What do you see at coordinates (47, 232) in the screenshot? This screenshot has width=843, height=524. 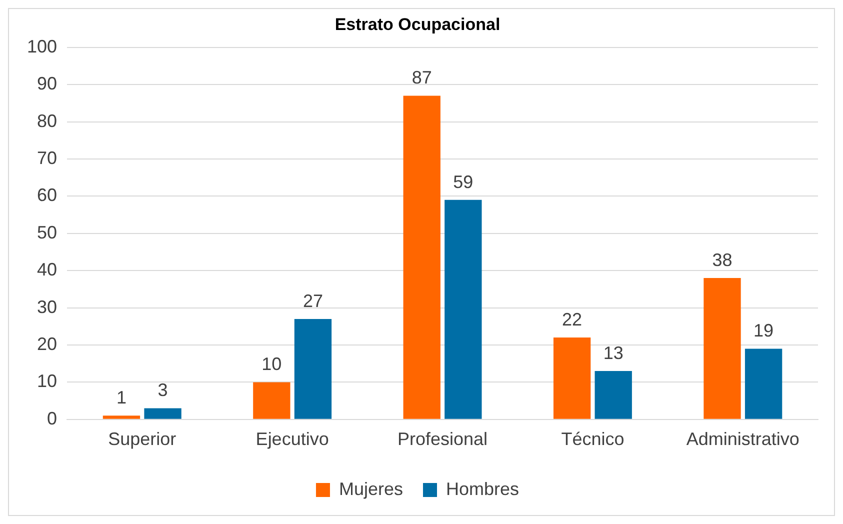 I see `y-tick-label: 50` at bounding box center [47, 232].